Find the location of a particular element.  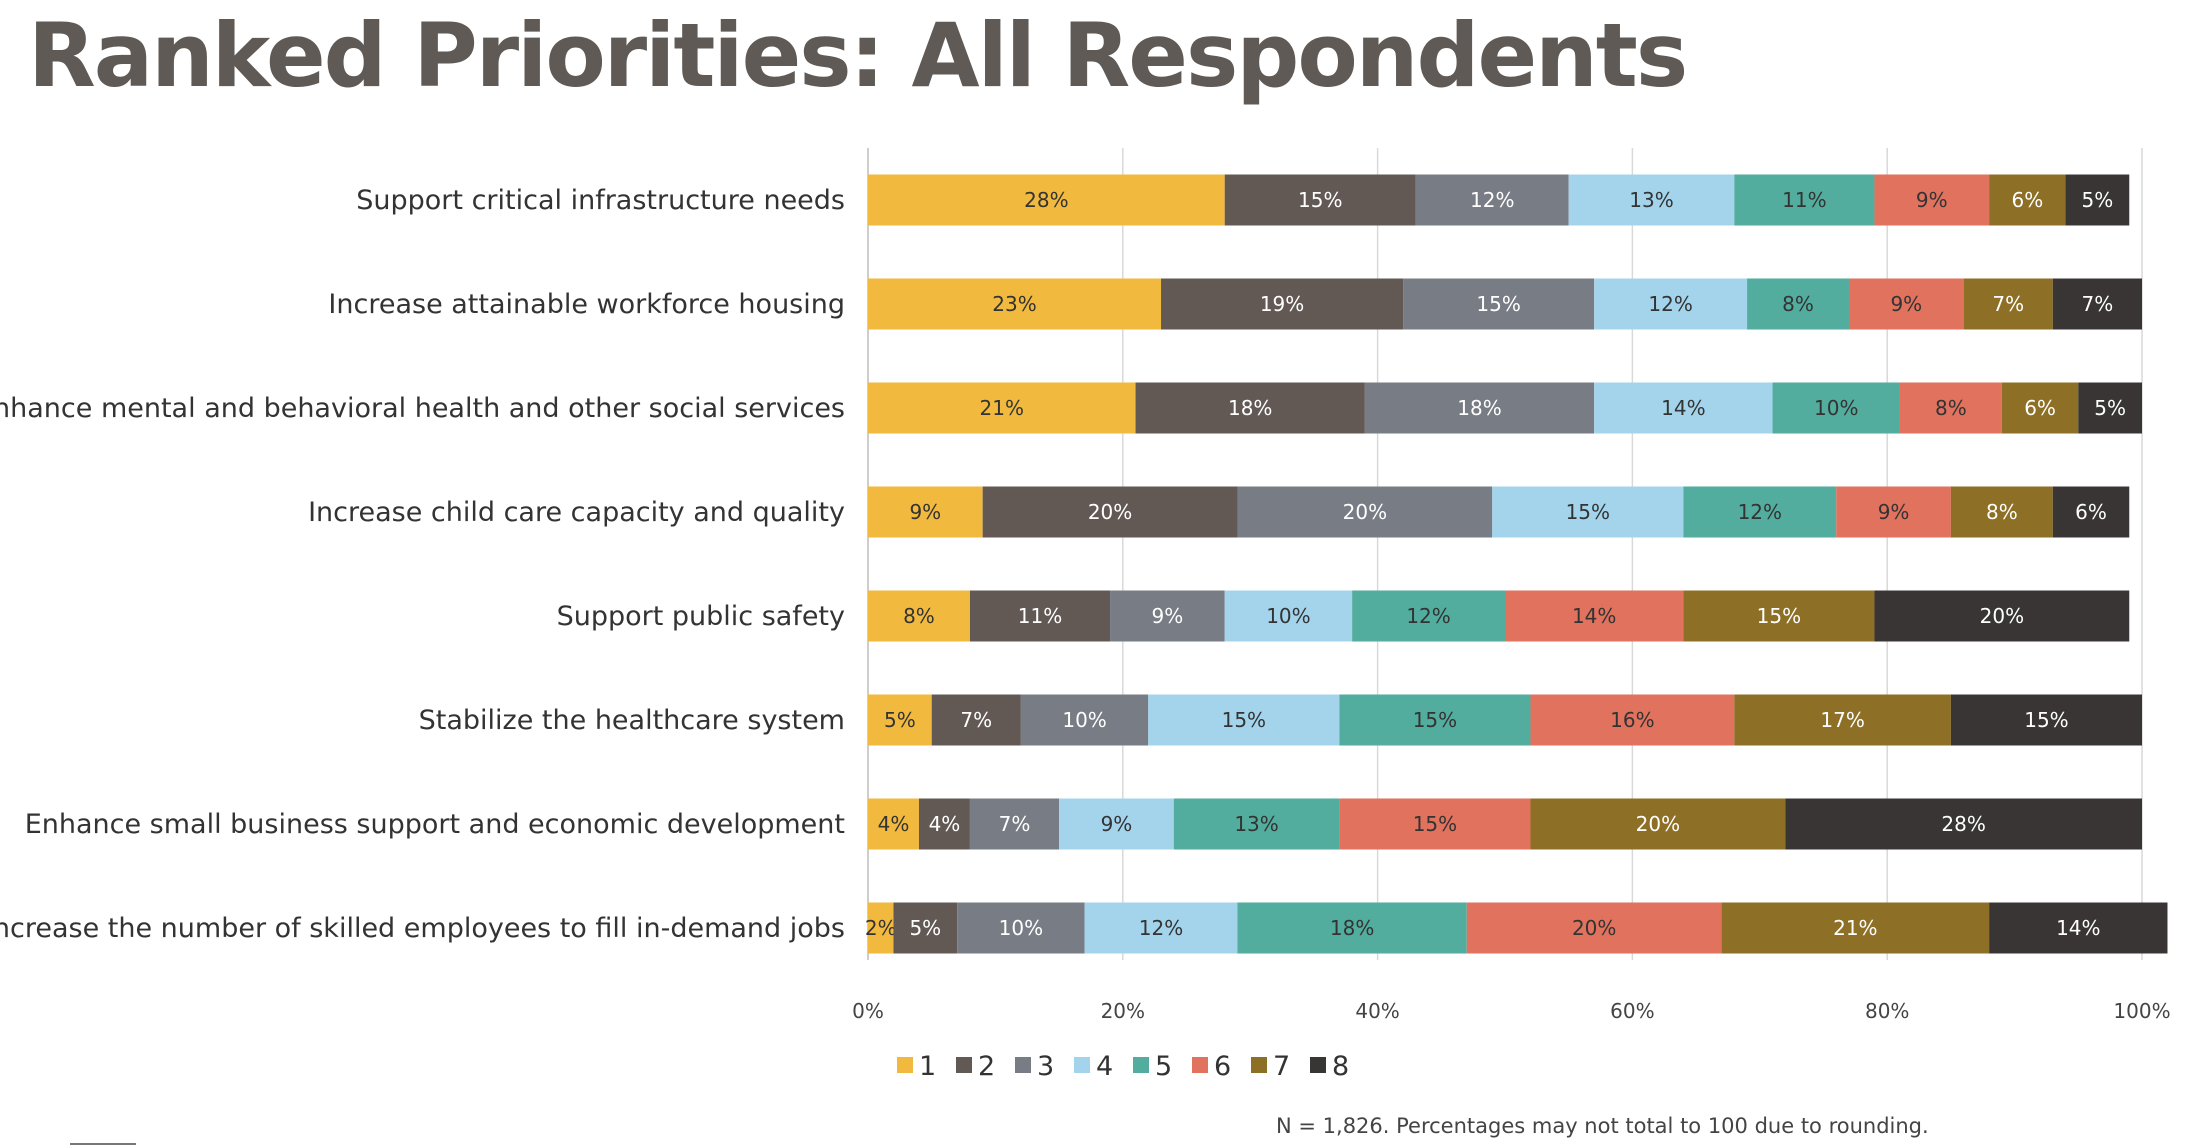

data-label: 4% is located at coordinates (945, 824).